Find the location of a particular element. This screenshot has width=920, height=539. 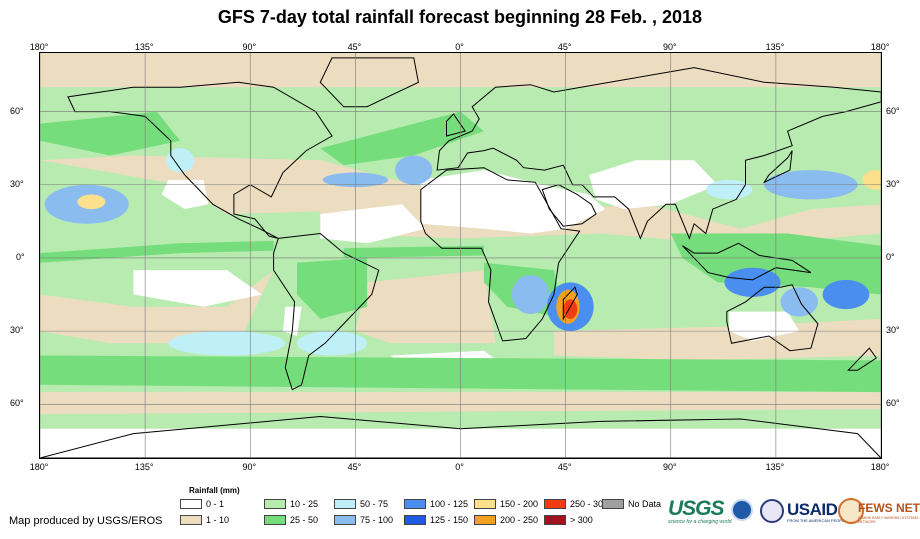

lon-tick-top-0: 180° is located at coordinates (39, 47).